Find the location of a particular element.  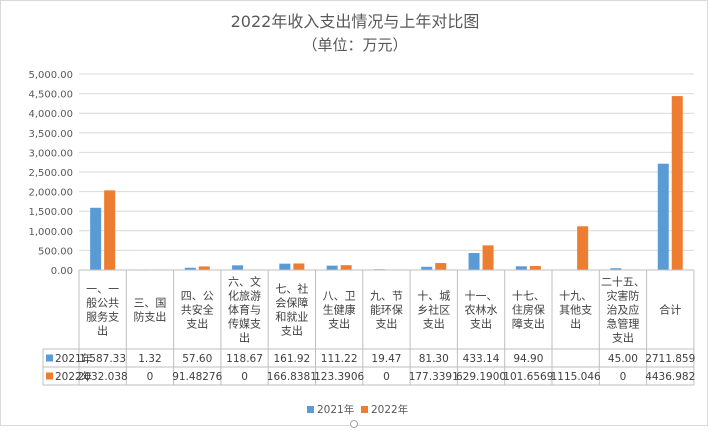

table-cell-1-11: 0 is located at coordinates (623, 377).